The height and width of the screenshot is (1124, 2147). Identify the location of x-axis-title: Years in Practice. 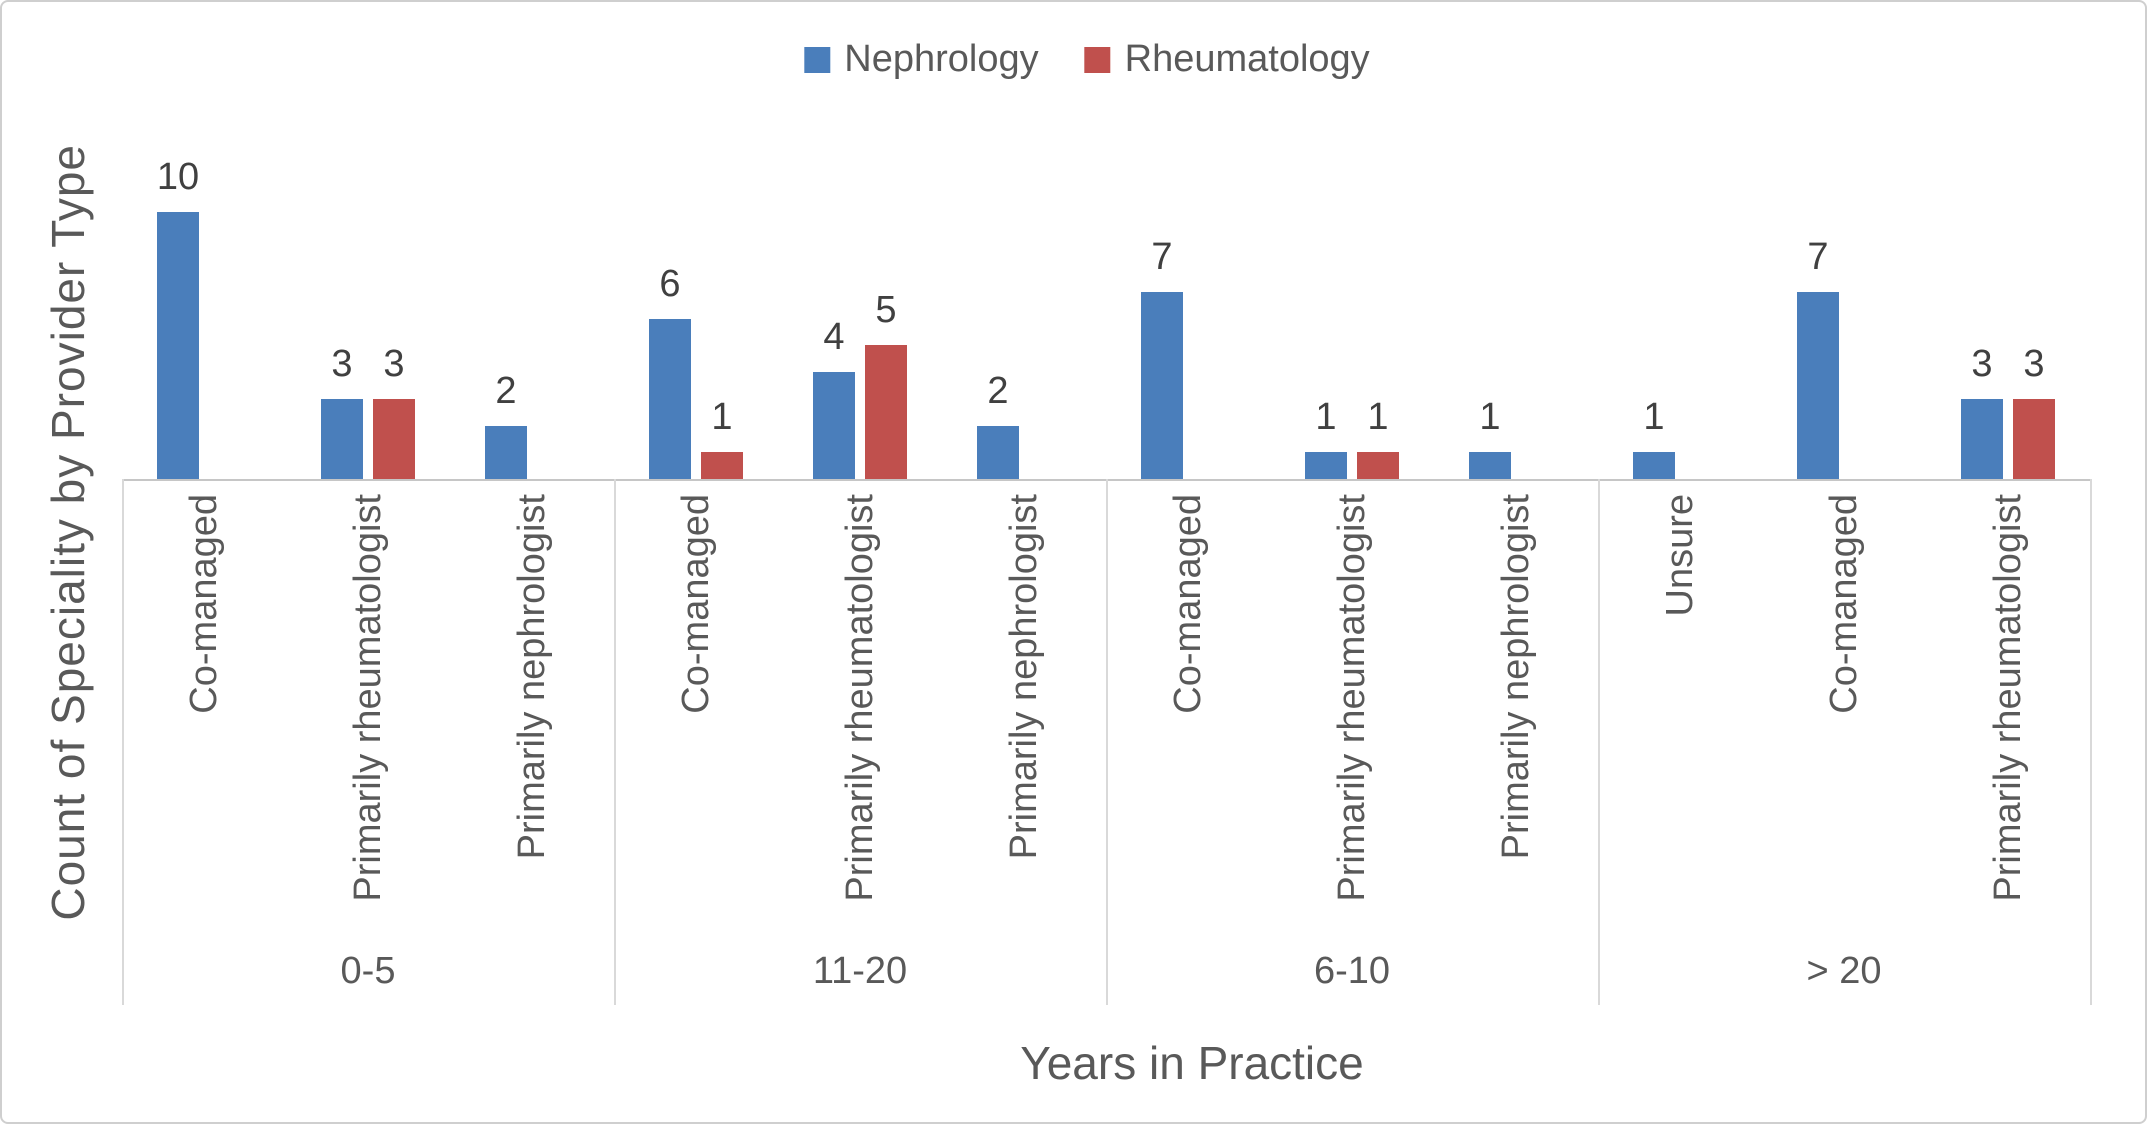
(1192, 1063).